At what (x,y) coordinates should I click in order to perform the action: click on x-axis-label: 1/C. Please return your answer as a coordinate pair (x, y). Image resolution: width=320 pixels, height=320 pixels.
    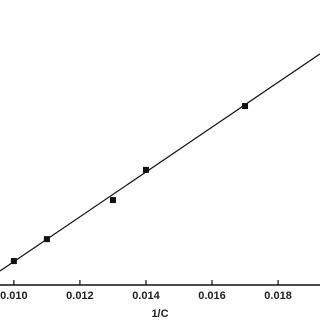
    Looking at the image, I should click on (159, 314).